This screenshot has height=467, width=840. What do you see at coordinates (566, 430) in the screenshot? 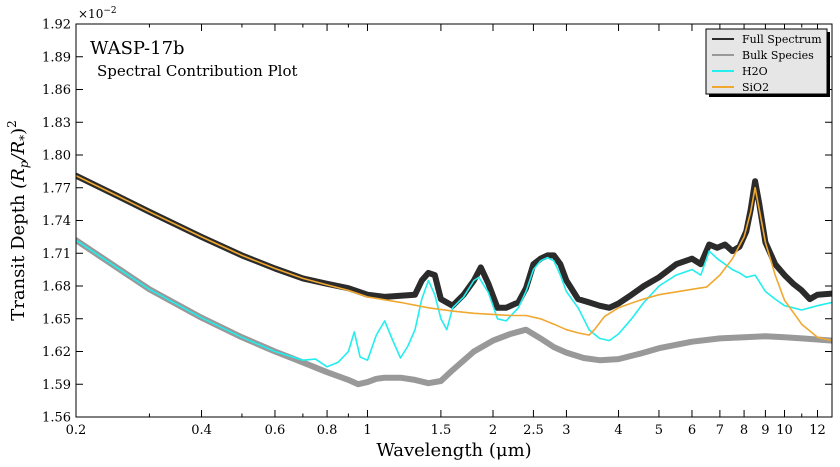
I see `x-tick-label: 3` at bounding box center [566, 430].